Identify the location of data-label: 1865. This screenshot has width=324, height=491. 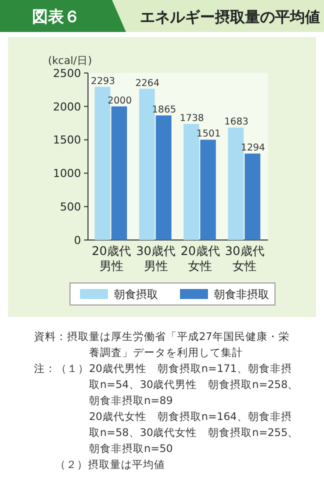
(164, 110).